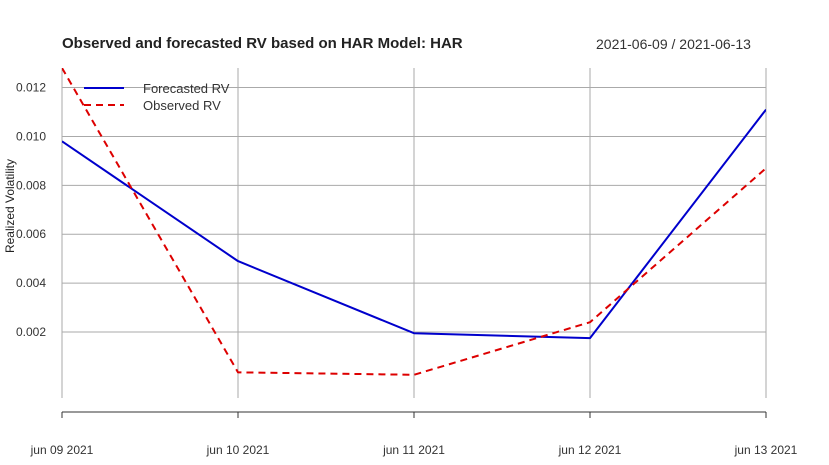  Describe the element at coordinates (31, 88) in the screenshot. I see `y-tick-label: 0.012` at that location.